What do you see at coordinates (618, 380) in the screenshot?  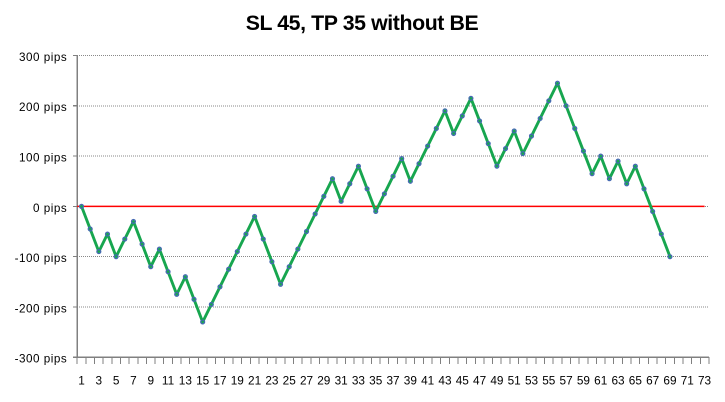 I see `svg-text: 63` at bounding box center [618, 380].